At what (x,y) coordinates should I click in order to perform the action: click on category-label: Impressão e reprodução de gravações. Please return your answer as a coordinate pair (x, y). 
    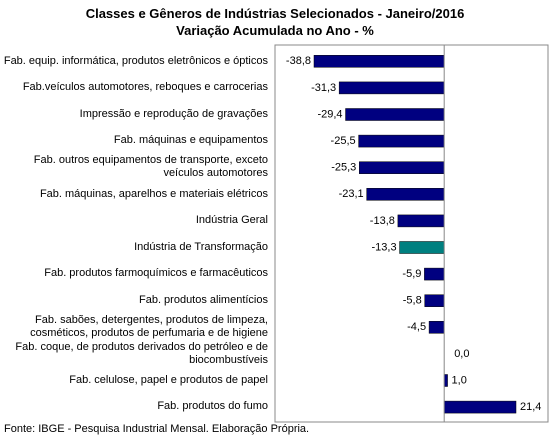
    Looking at the image, I should click on (173, 113).